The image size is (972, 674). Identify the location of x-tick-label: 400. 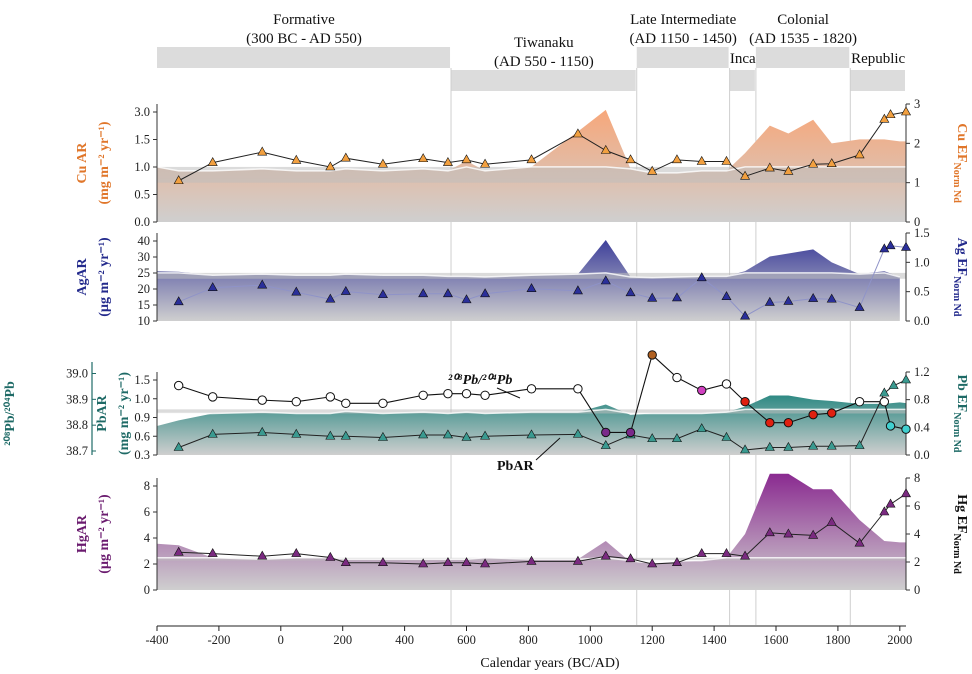
(404, 640).